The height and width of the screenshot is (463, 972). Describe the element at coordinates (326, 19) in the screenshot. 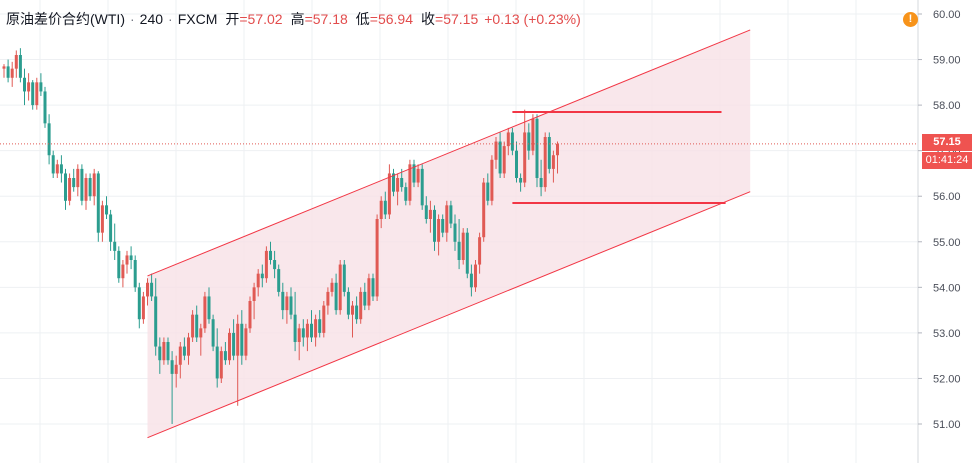

I see `high-value: =57.18` at that location.